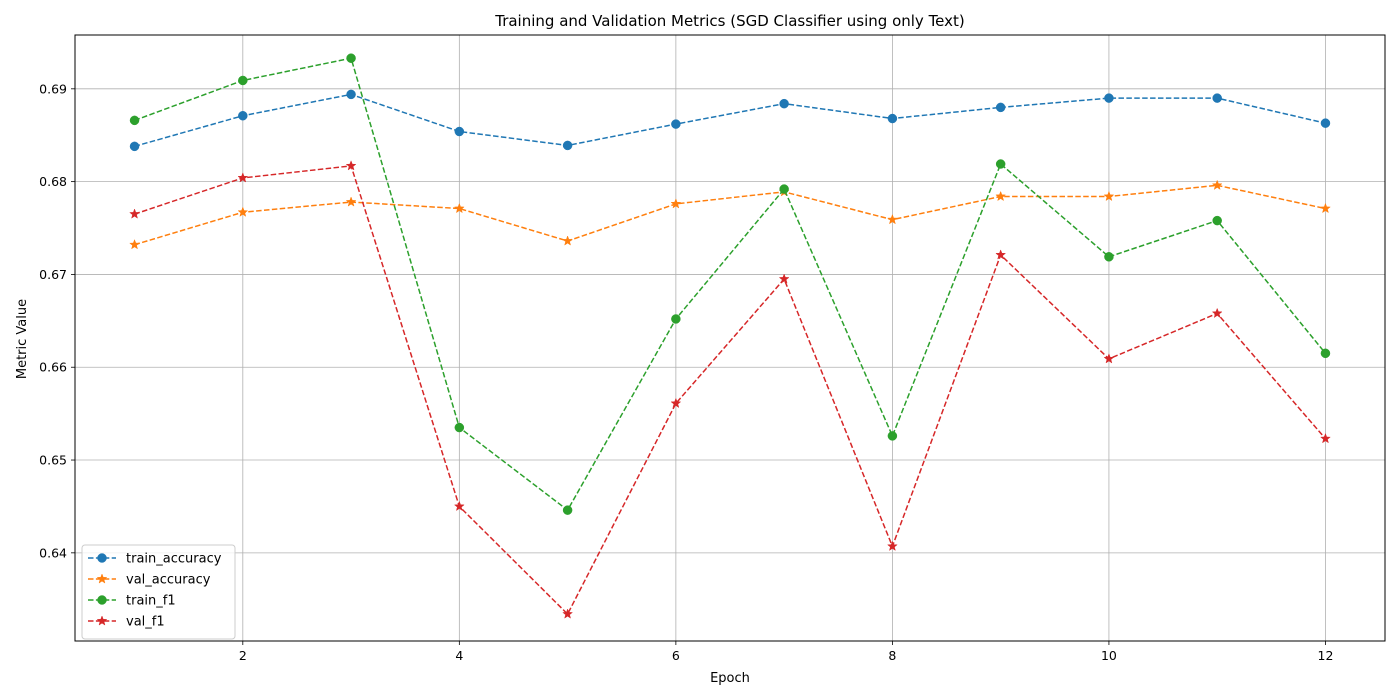 This screenshot has width=1400, height=700. What do you see at coordinates (168, 580) in the screenshot?
I see `legend-label: val_accuracy` at bounding box center [168, 580].